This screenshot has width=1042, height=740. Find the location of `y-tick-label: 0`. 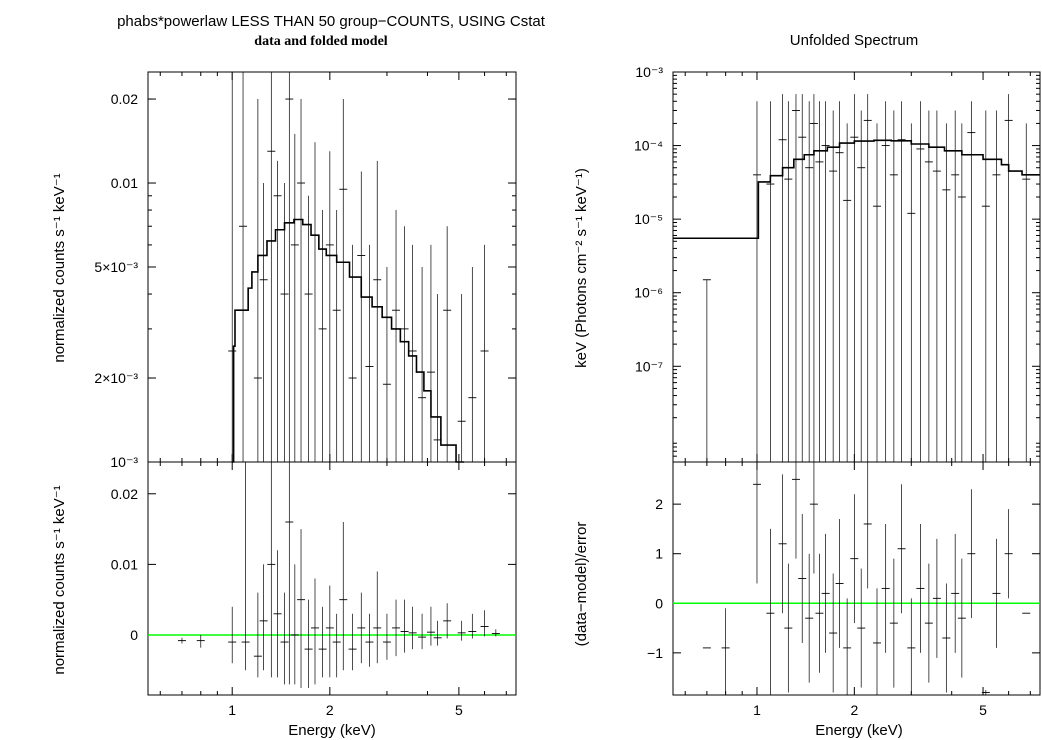

y-tick-label: 0 is located at coordinates (659, 603).